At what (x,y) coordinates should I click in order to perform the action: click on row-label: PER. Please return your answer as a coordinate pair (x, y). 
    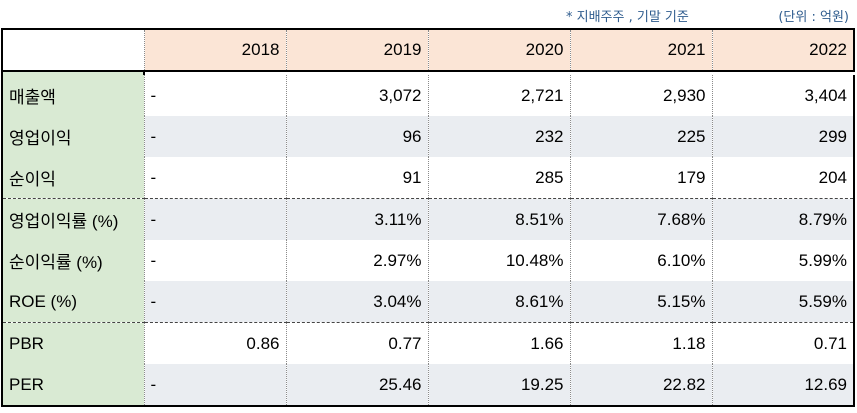
    Looking at the image, I should click on (73, 385).